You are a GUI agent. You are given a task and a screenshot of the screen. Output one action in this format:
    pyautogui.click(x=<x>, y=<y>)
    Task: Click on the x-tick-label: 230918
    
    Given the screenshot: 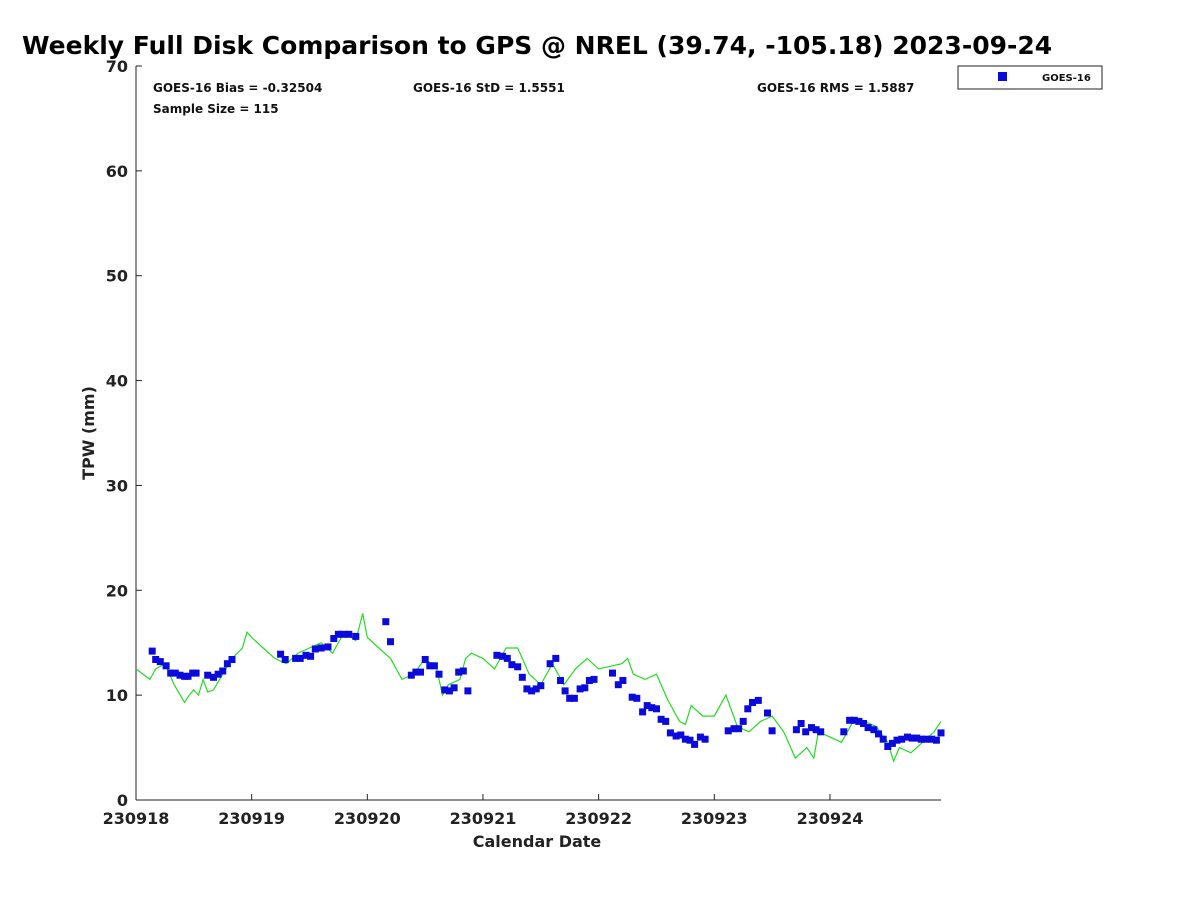 What is the action you would take?
    pyautogui.click(x=136, y=818)
    